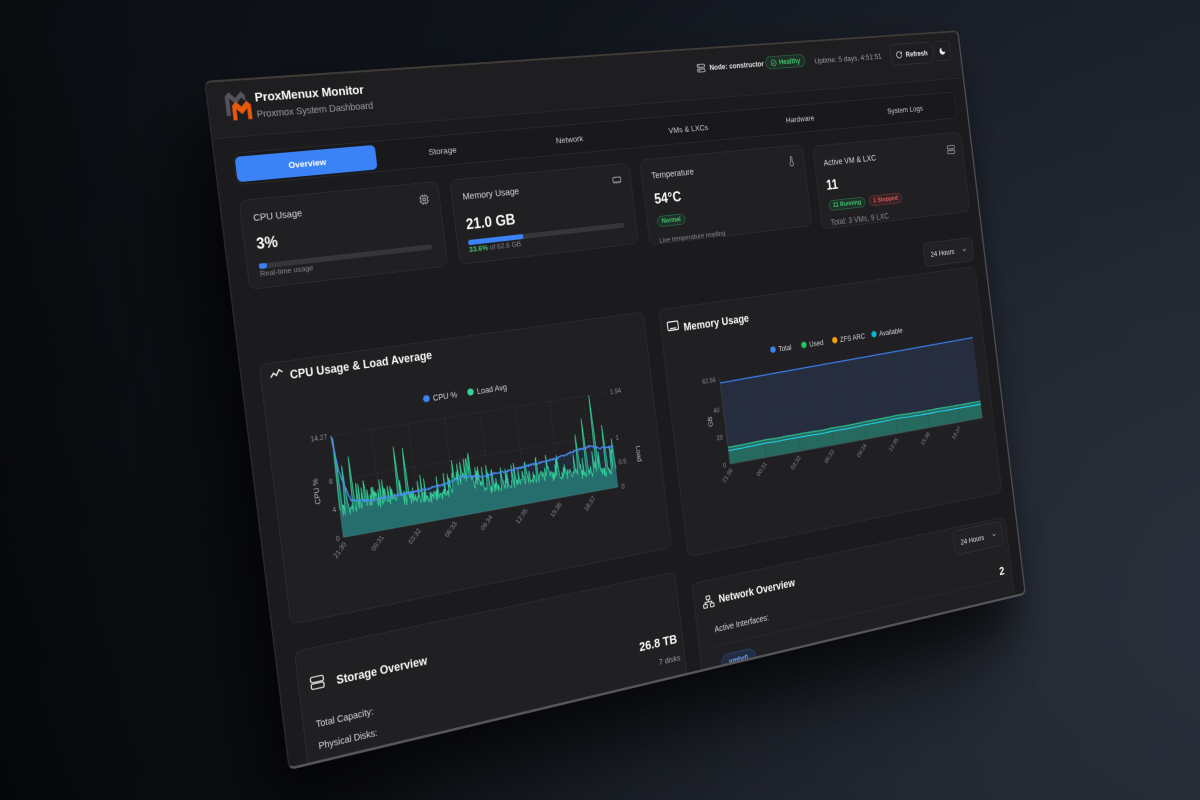 This screenshot has width=1200, height=800. I want to click on svg-text: 14.27, so click(318, 438).